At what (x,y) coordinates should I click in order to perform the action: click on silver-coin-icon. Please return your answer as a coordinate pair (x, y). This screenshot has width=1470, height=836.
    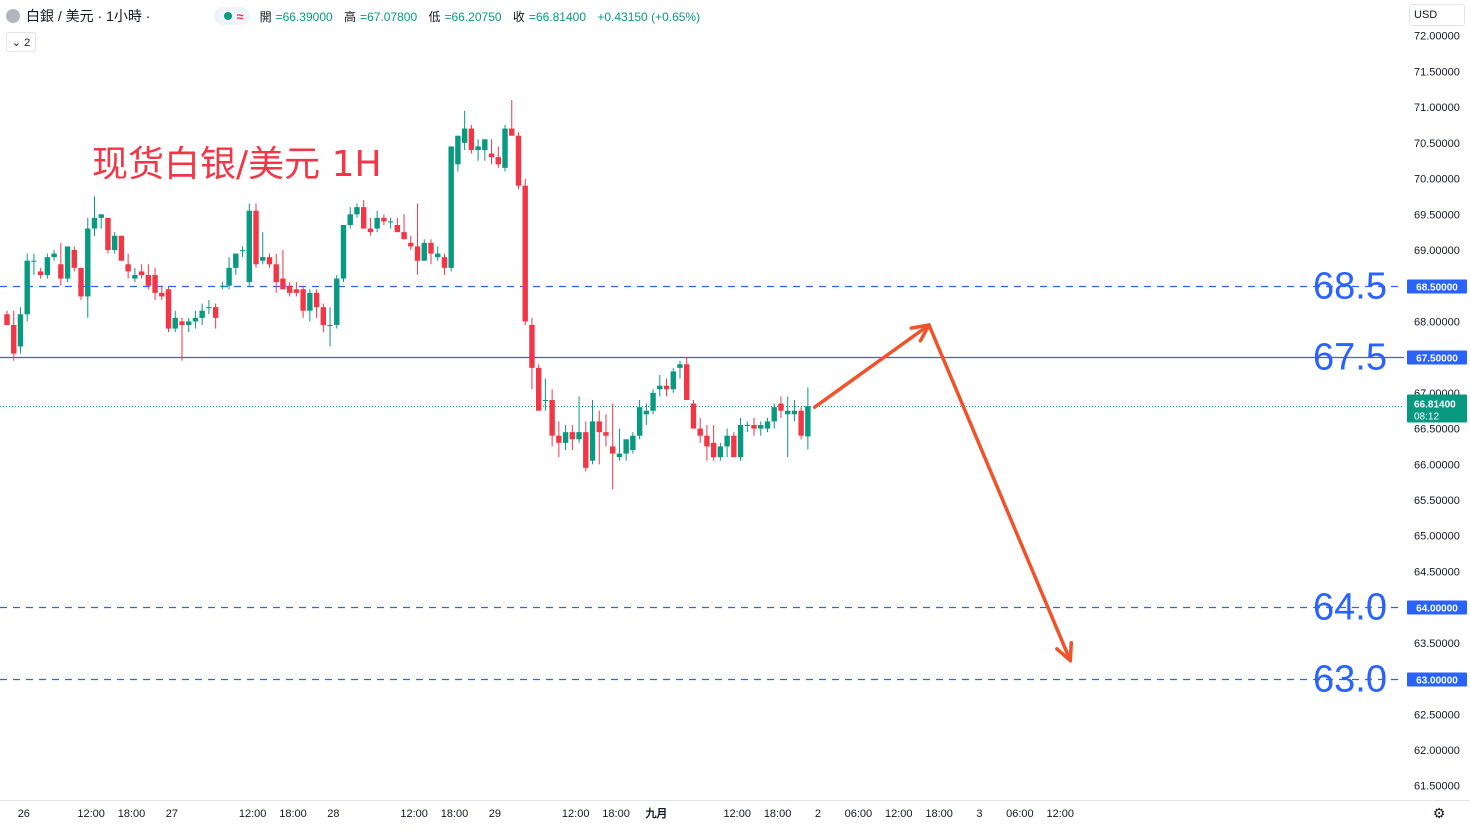
    Looking at the image, I should click on (13, 16).